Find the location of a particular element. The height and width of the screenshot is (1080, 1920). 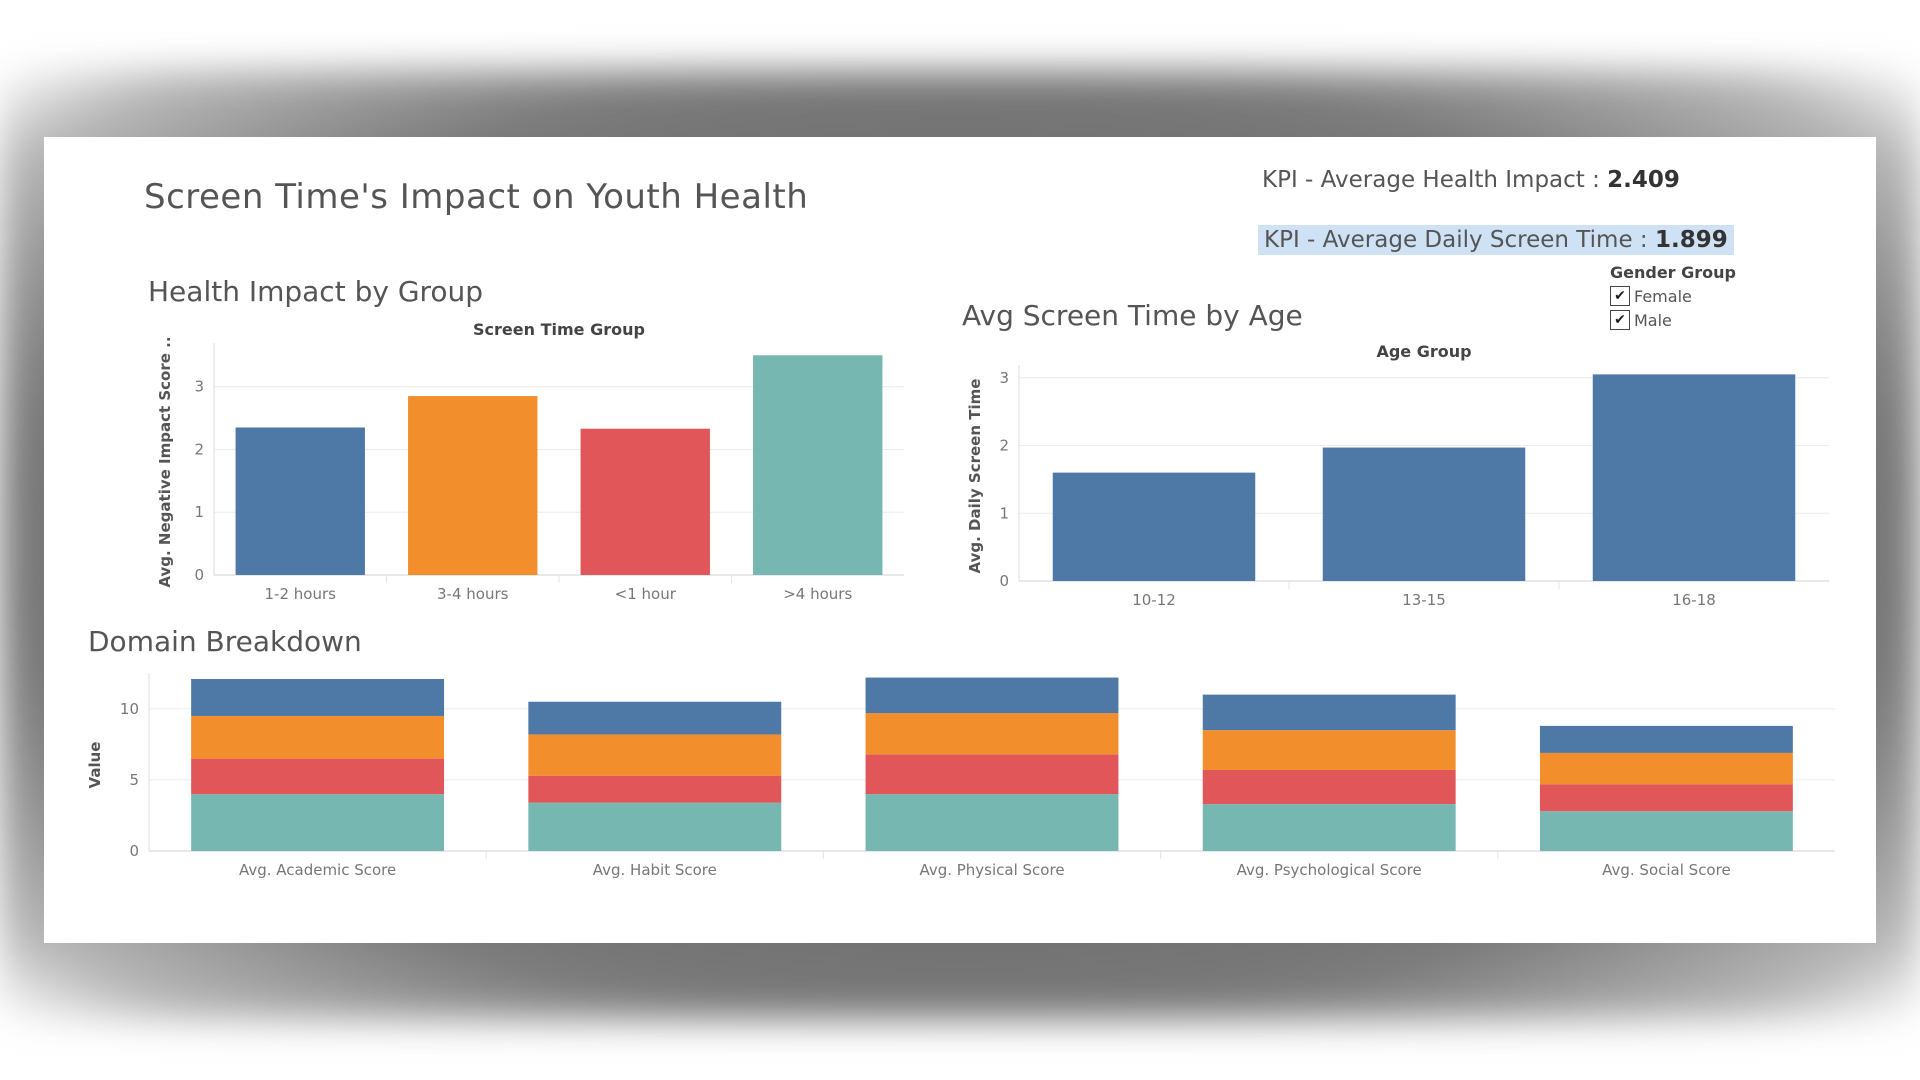

gender-group-filter: Gender Group ✔ Female ✔ Male is located at coordinates (1673, 296).